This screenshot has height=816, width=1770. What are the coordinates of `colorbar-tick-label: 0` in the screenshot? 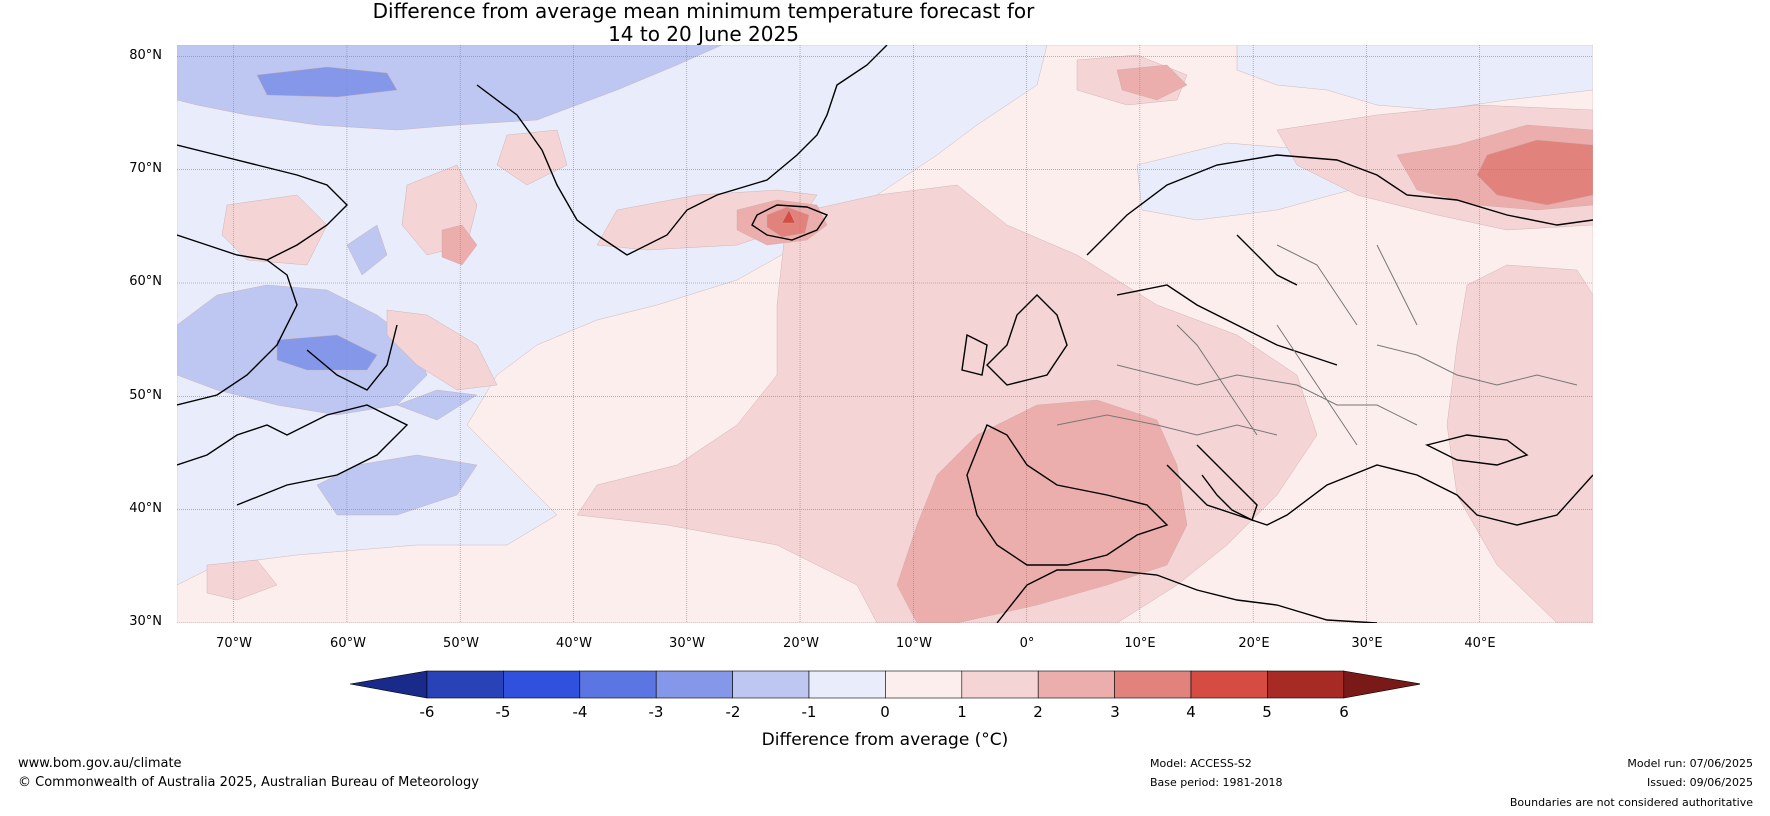 It's located at (885, 712).